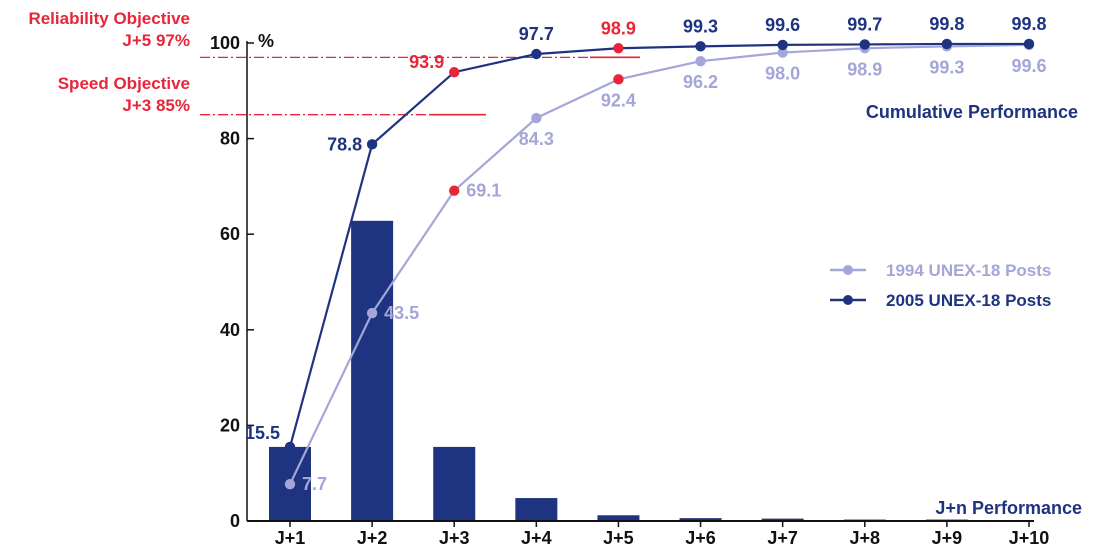 This screenshot has height=550, width=1095. Describe the element at coordinates (156, 40) in the screenshot. I see `reliability-objective-value: J+5 97%` at that location.